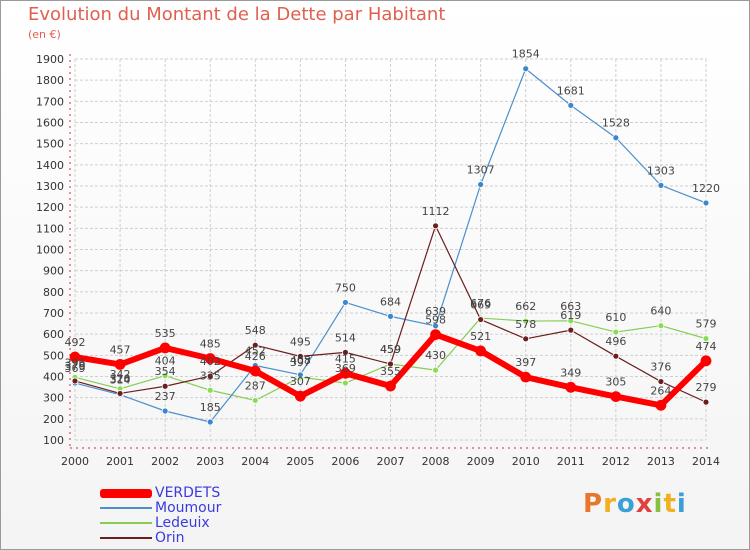  I want to click on data-label-verdets: 415, so click(345, 358).